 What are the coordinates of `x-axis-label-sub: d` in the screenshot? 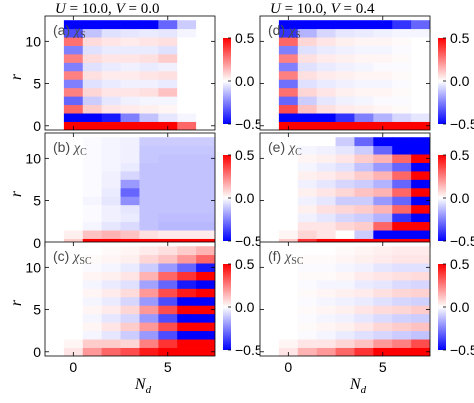 It's located at (149, 390).